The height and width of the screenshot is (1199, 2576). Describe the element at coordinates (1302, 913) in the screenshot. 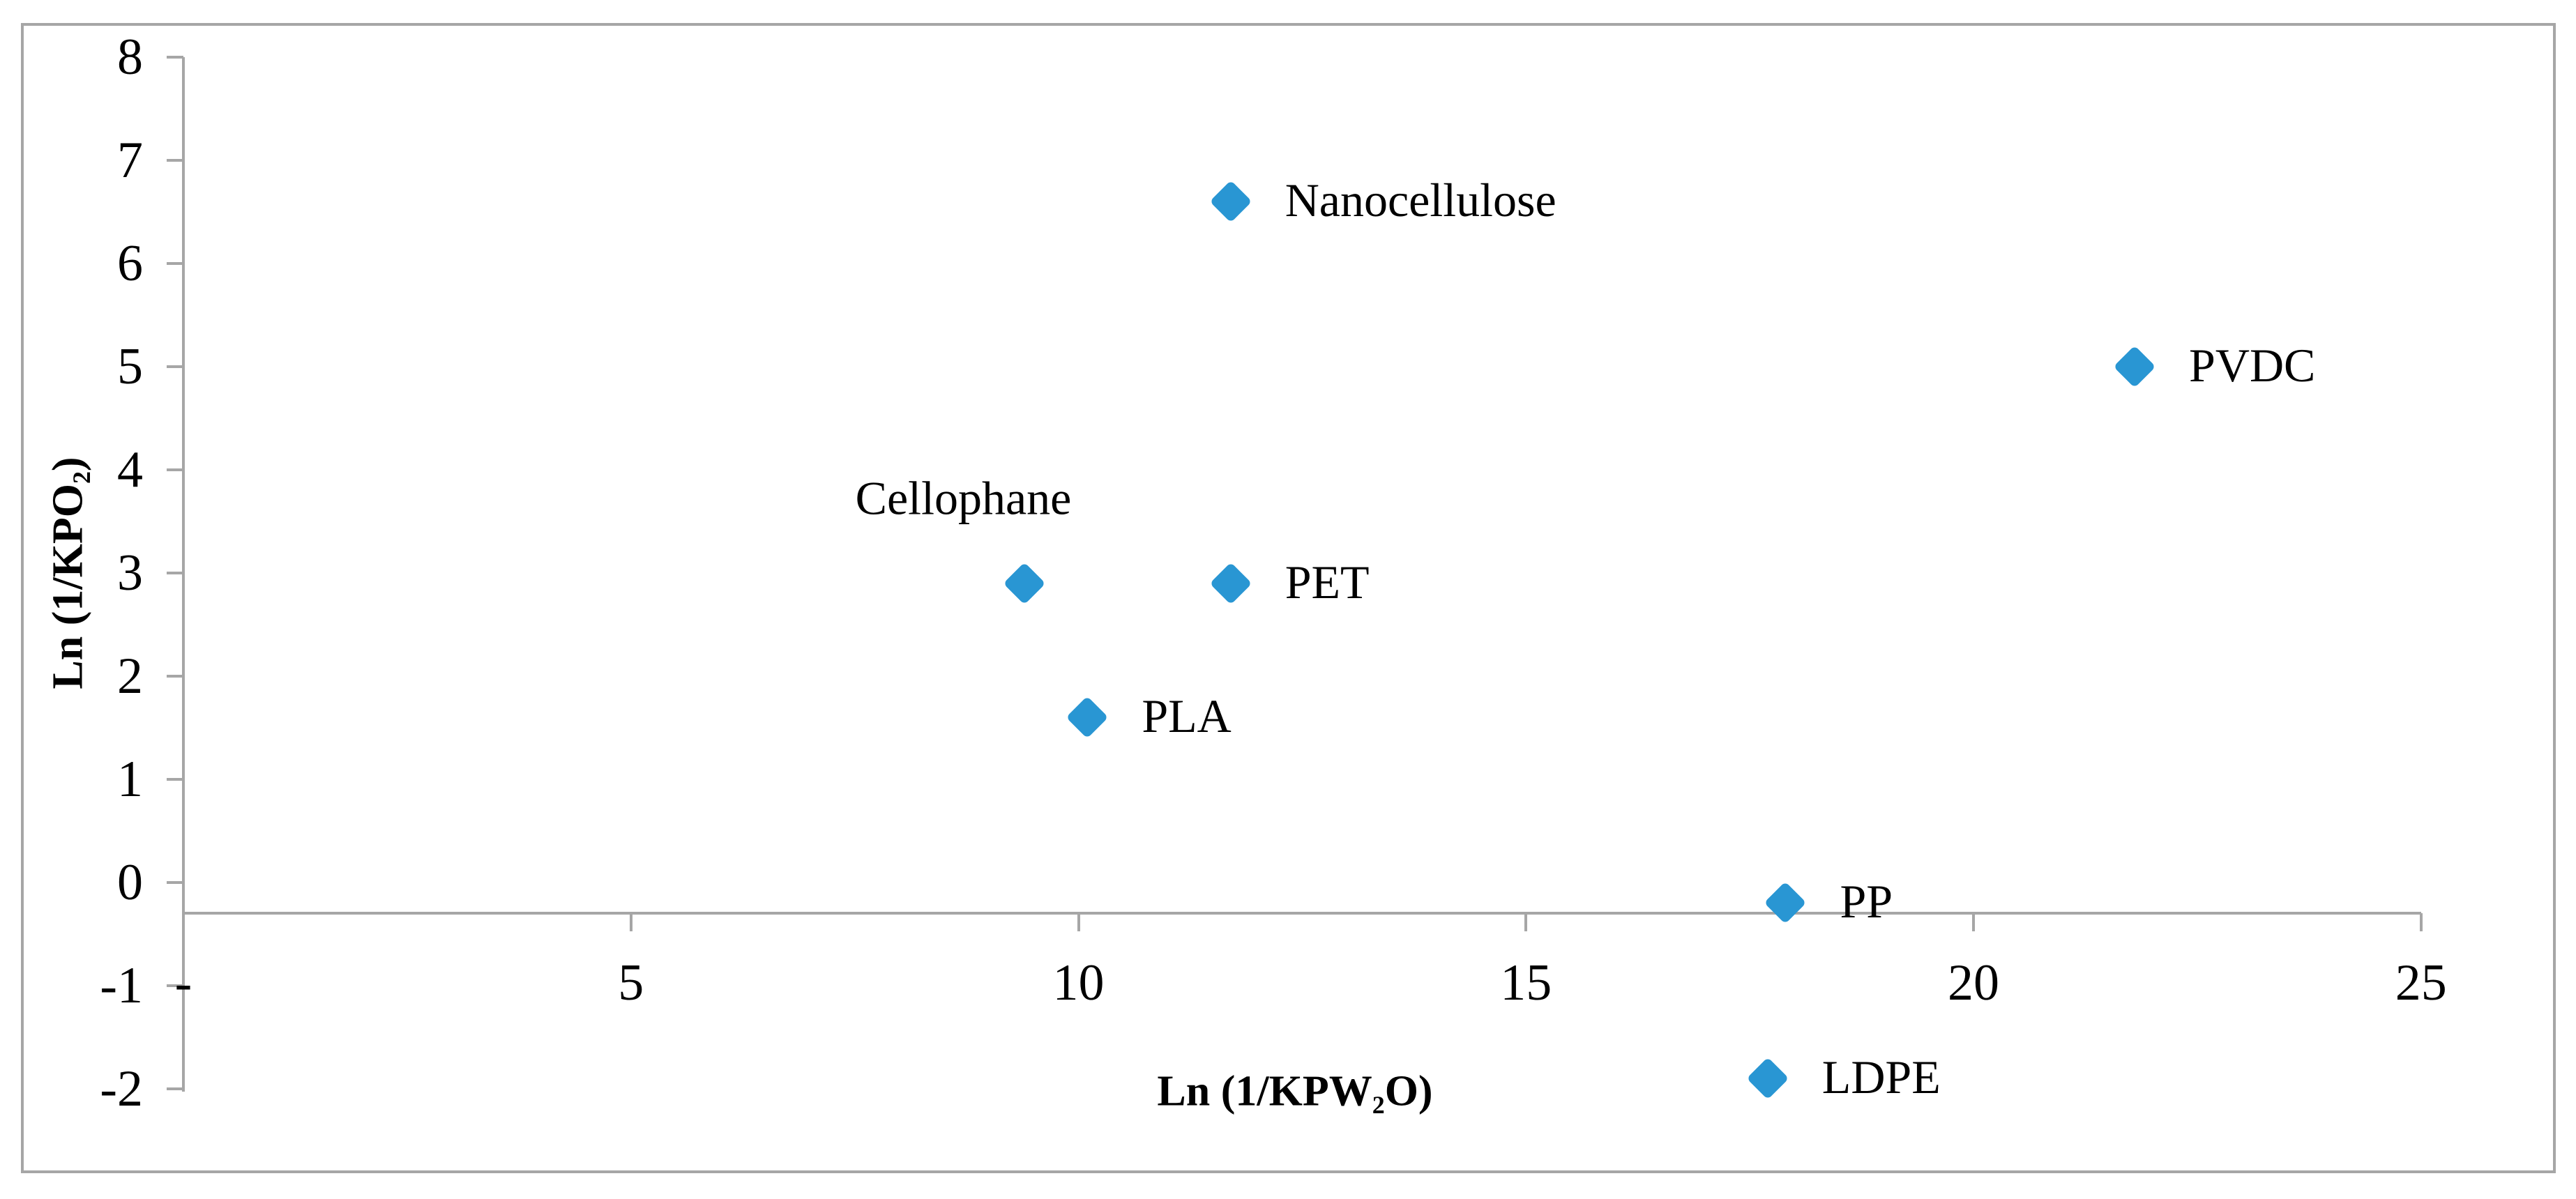

I see `x-axis-line` at that location.